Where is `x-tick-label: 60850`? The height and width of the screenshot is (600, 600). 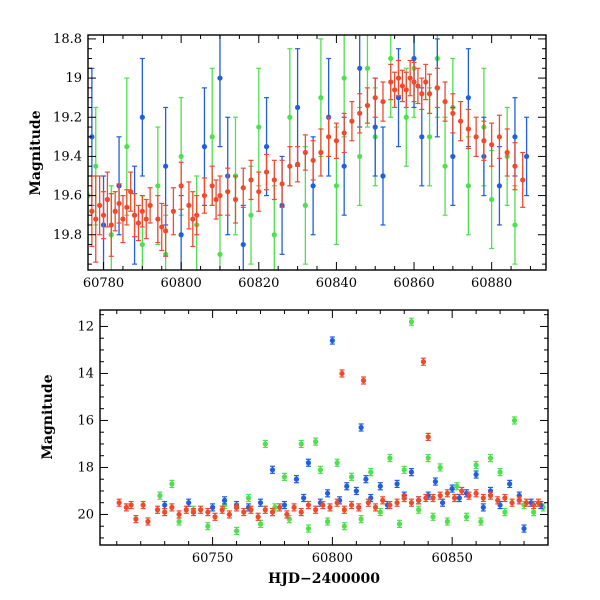 x-tick-label: 60850 is located at coordinates (451, 558).